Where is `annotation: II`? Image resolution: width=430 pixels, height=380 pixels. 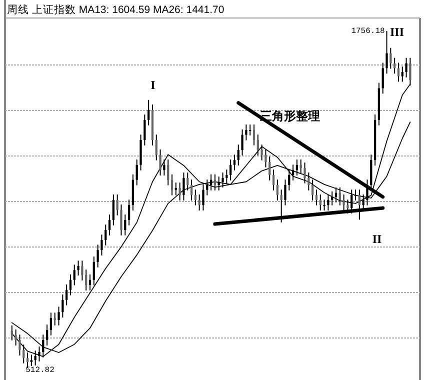 annotation: II is located at coordinates (377, 239).